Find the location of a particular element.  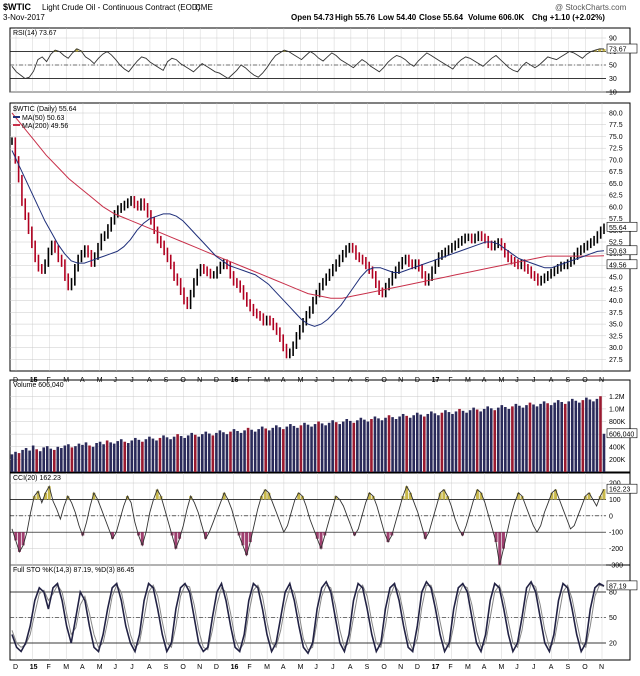

price-tick-label: 75.0 is located at coordinates (616, 137).